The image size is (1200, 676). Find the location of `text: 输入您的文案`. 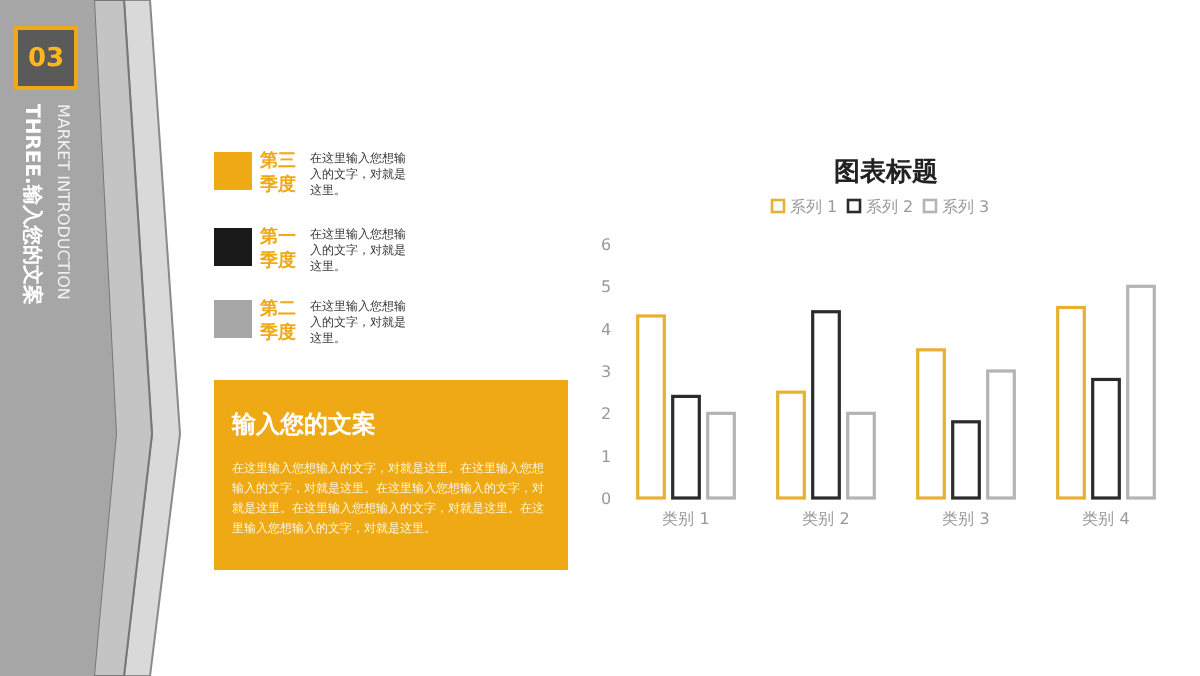

text: 输入您的文案 is located at coordinates (304, 425).